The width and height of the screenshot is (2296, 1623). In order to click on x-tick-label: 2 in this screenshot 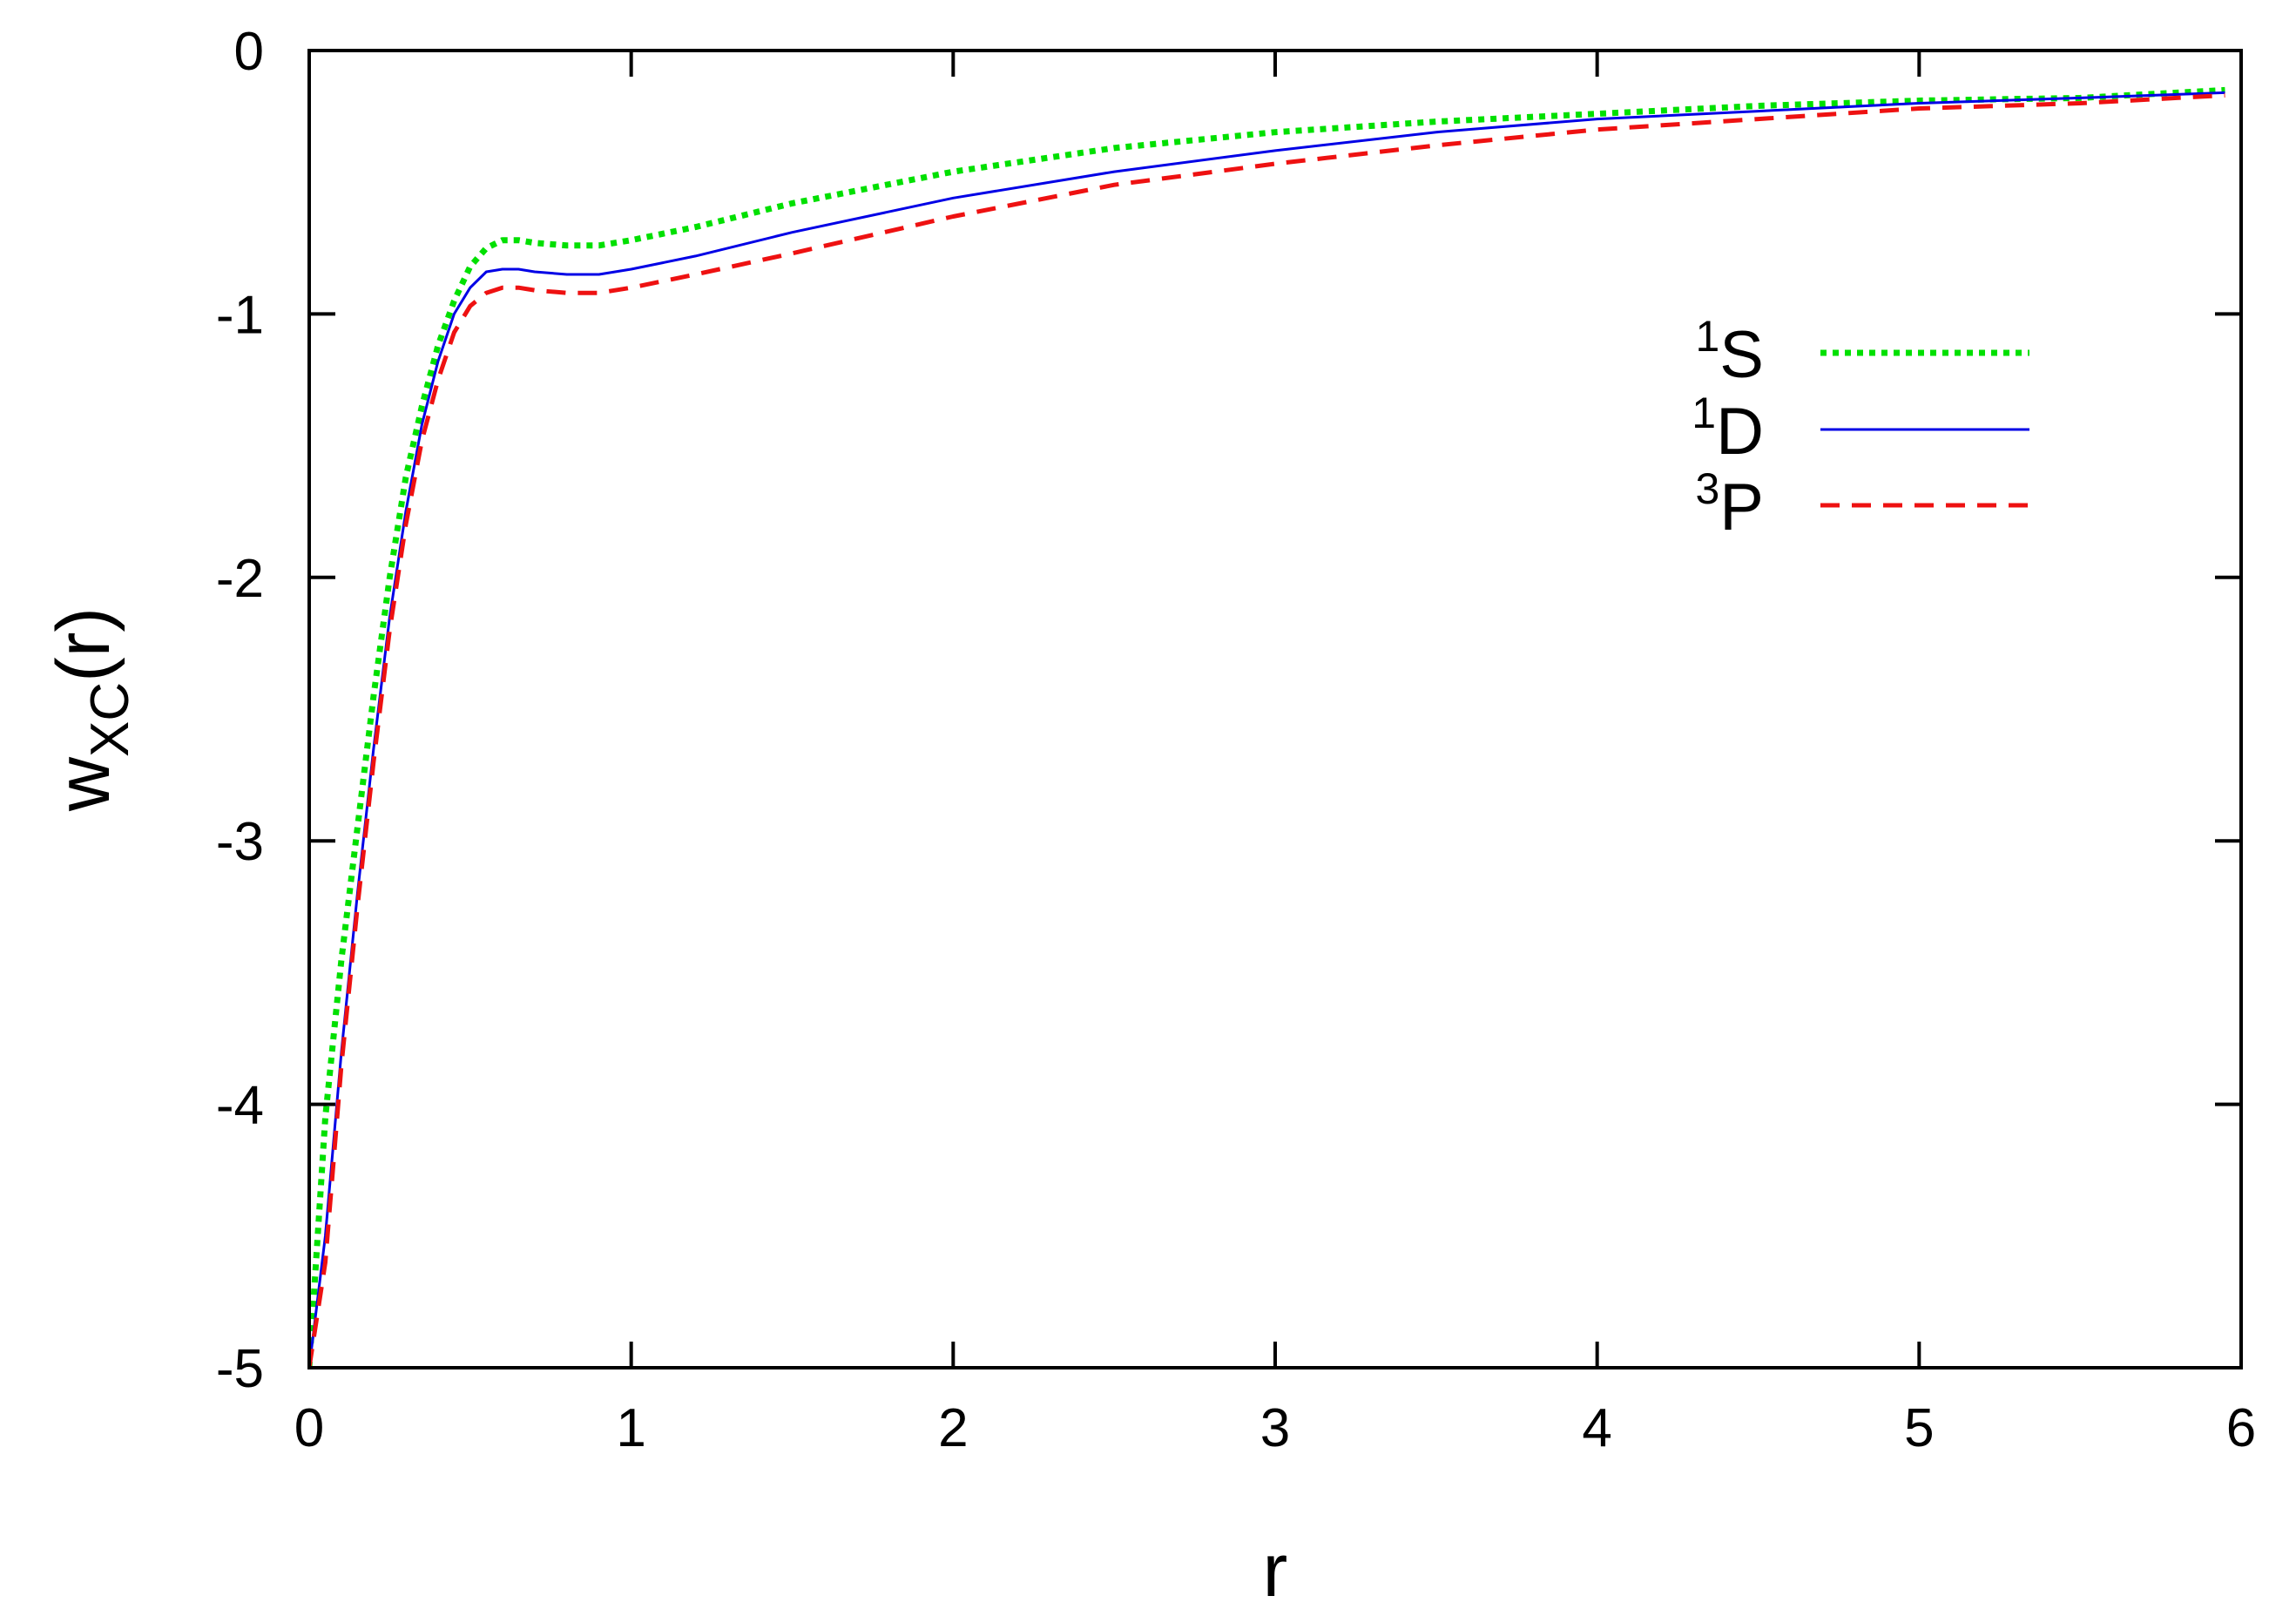, I will do `click(953, 1428)`.